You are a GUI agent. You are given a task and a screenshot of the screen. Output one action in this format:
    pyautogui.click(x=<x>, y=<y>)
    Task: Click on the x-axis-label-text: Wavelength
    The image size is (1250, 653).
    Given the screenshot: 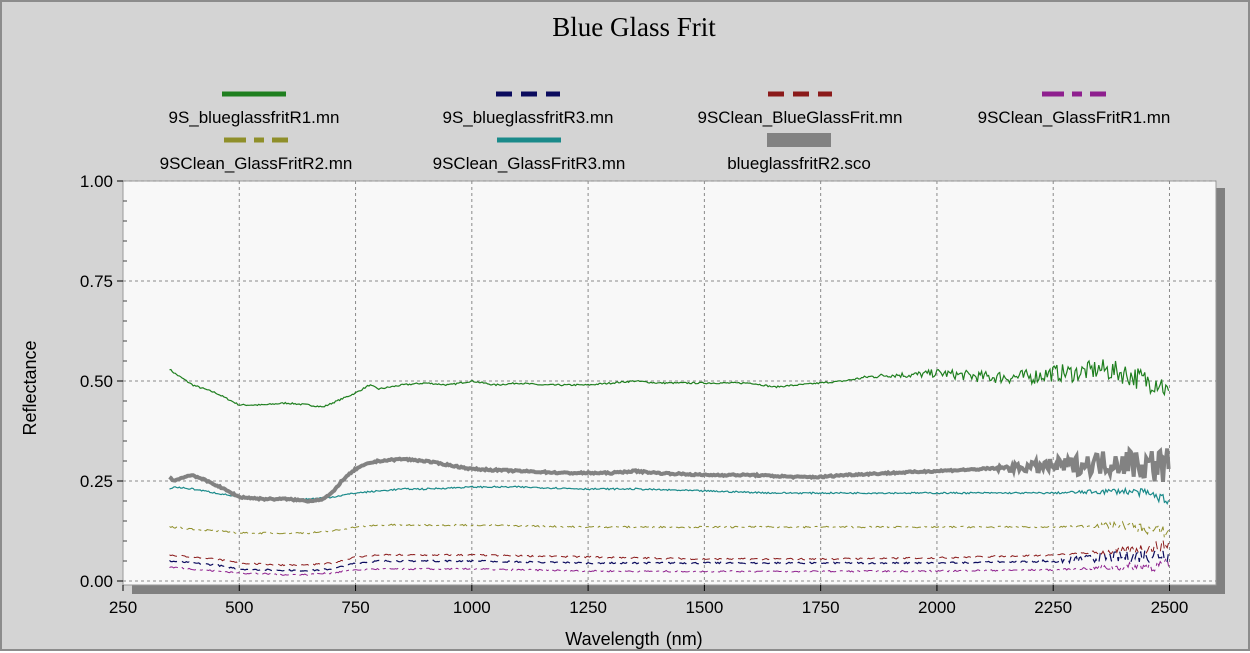 What is the action you would take?
    pyautogui.click(x=612, y=639)
    